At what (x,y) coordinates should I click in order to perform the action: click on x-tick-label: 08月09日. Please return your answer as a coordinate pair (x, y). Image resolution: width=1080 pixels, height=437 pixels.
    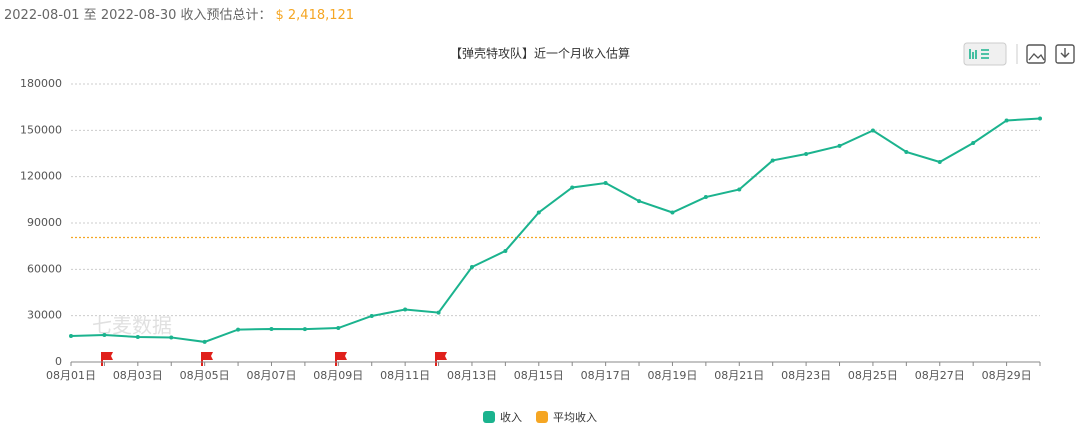
    Looking at the image, I should click on (338, 375).